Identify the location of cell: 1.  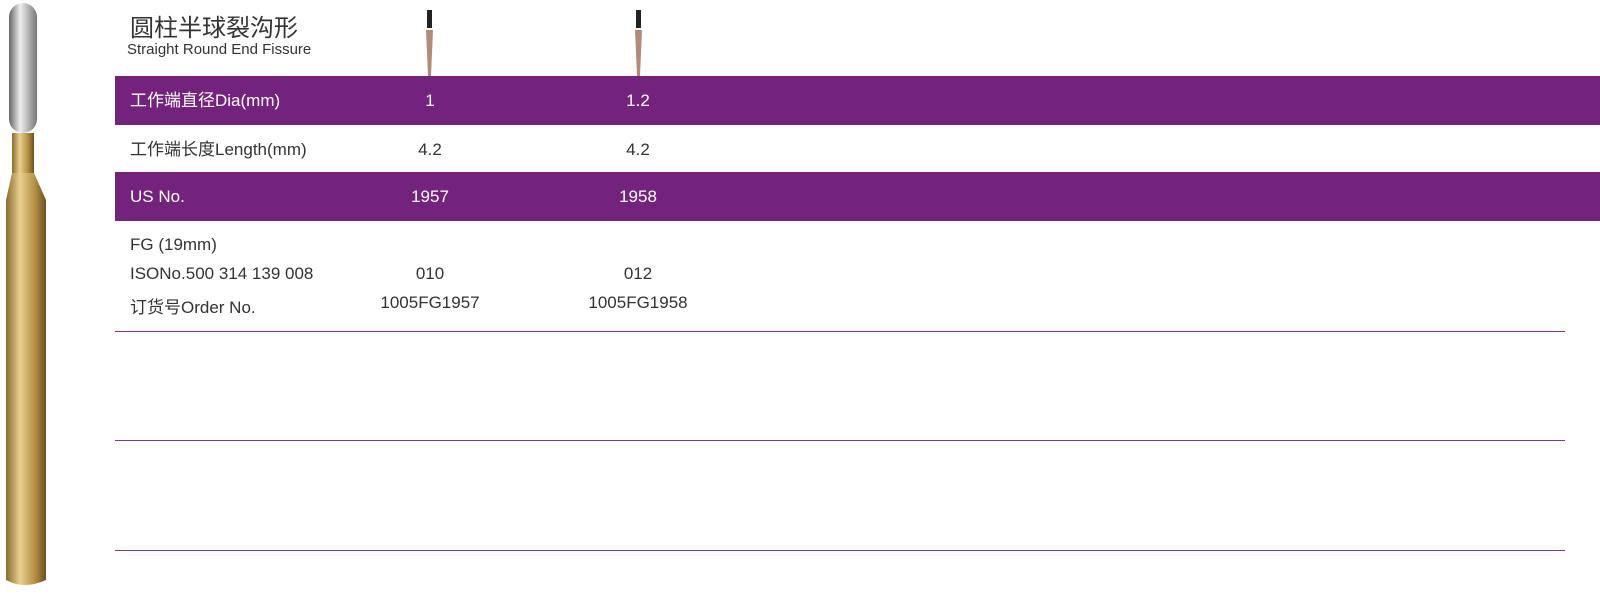
(430, 100).